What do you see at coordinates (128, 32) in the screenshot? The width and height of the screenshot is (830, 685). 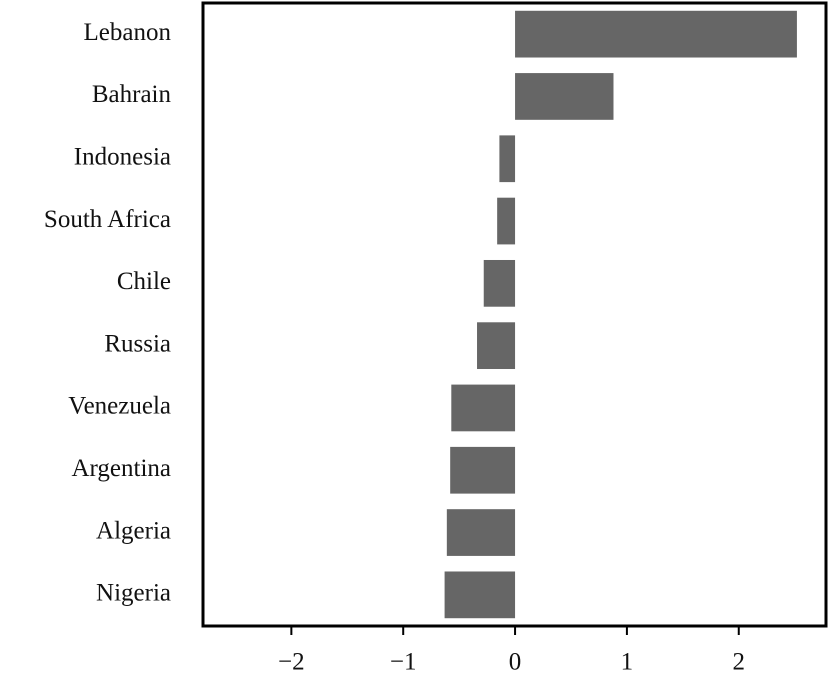 I see `y-tick-label: Lebanon` at bounding box center [128, 32].